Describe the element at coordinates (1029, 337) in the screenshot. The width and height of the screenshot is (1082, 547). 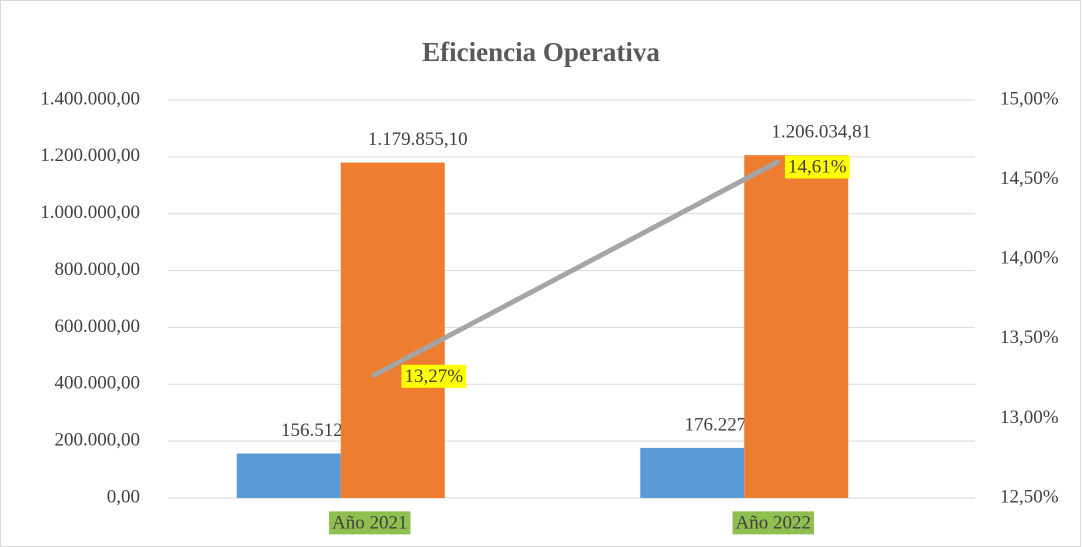
I see `y2-tick-label: 13,50%` at that location.